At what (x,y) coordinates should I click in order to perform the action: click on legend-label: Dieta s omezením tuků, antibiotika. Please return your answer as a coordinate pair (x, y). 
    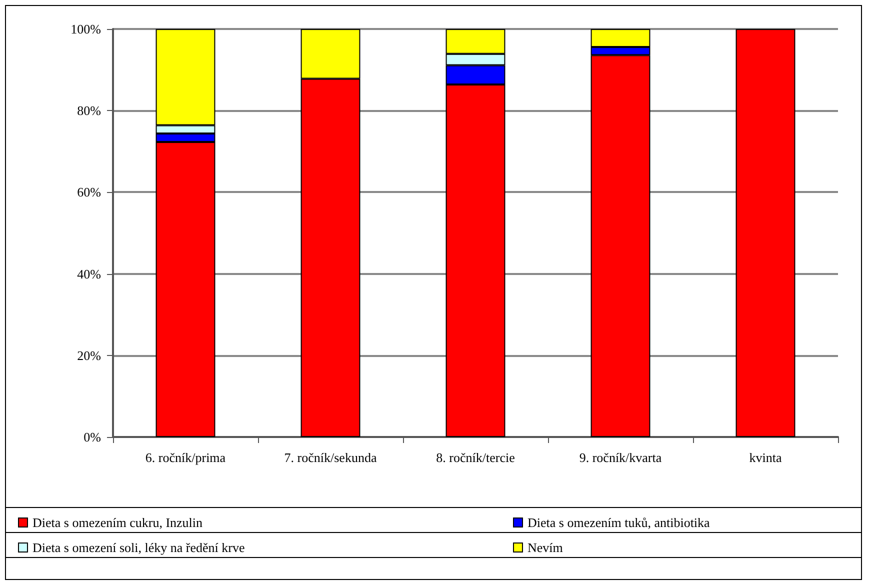
    Looking at the image, I should click on (619, 522).